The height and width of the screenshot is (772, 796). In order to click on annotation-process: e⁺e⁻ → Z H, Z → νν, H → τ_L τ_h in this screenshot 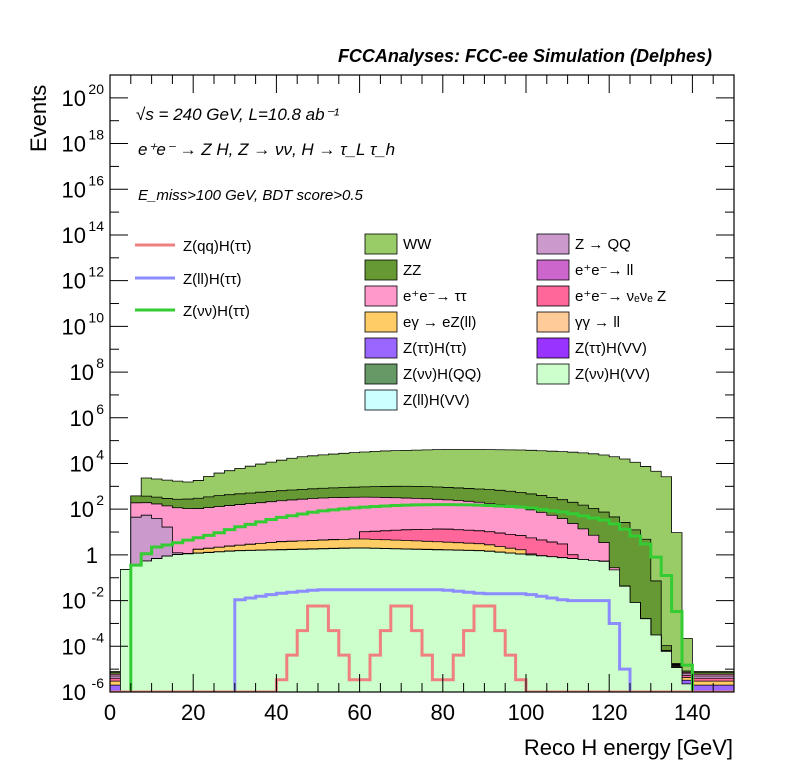, I will do `click(266, 149)`.